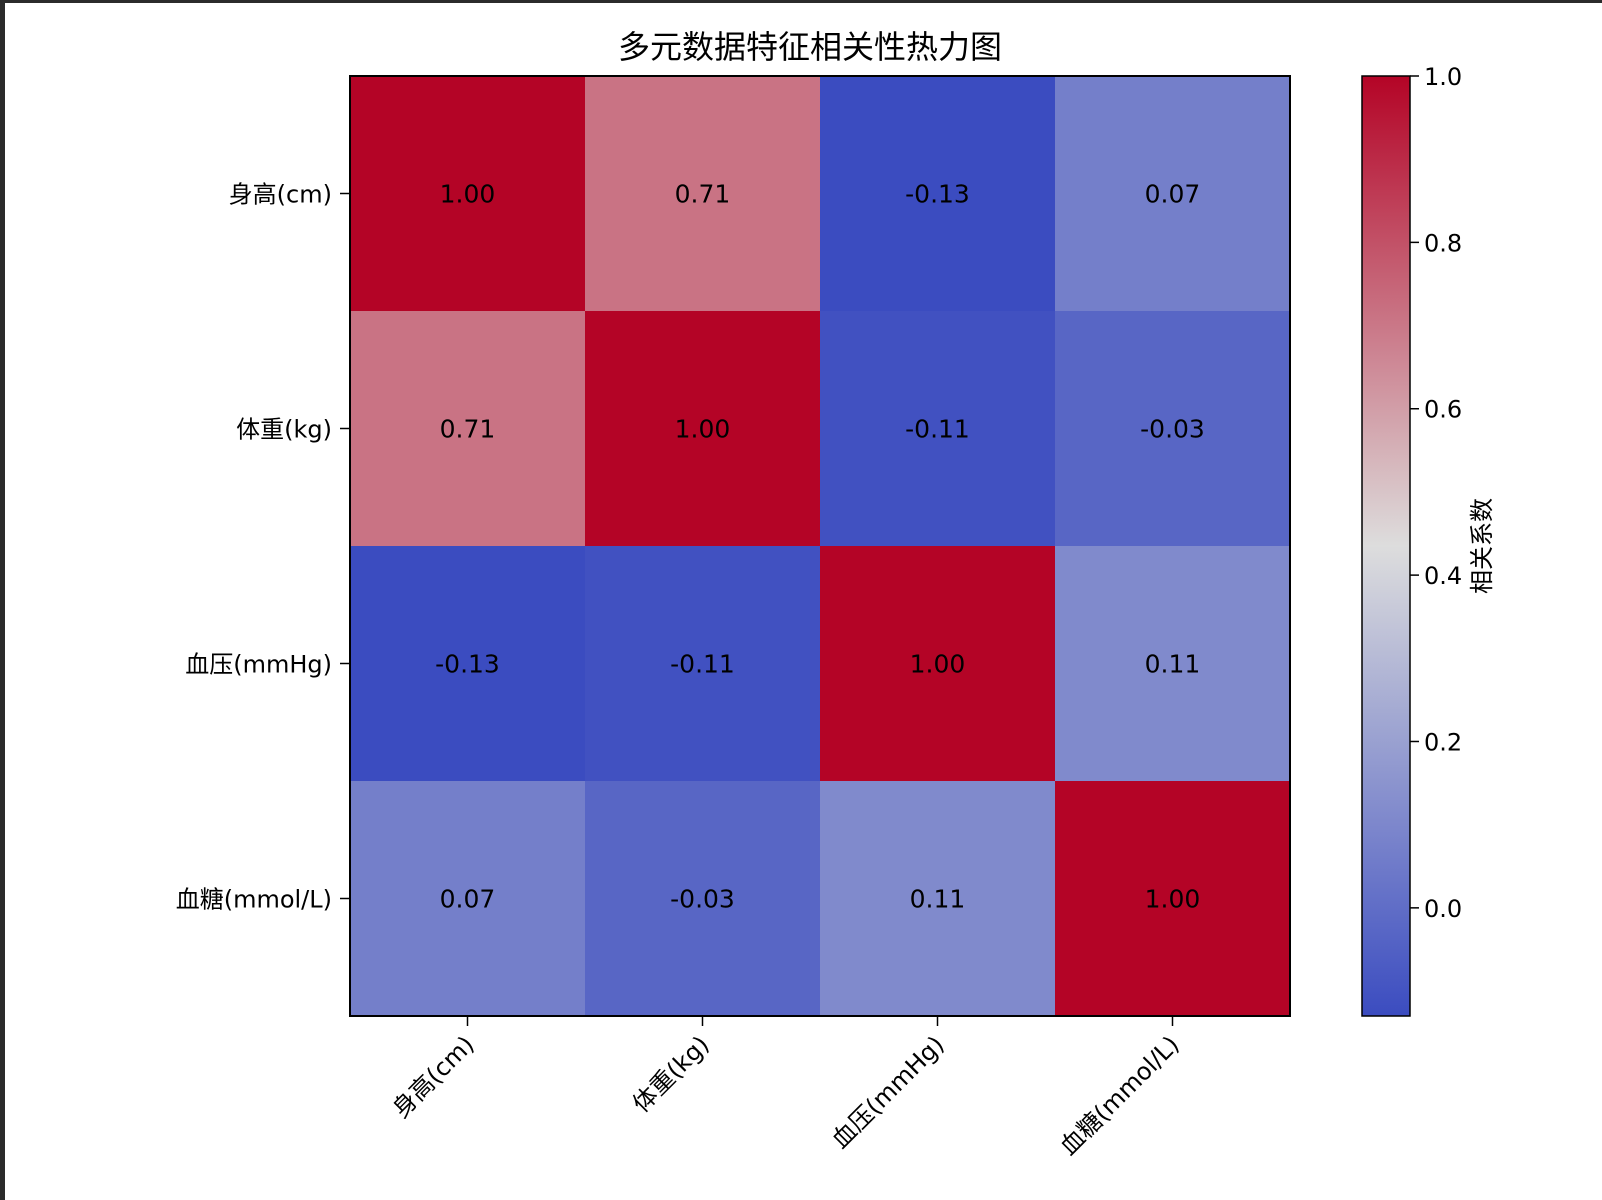 This screenshot has height=1200, width=1602. I want to click on colorbar-tick-label: 0.4, so click(1443, 576).